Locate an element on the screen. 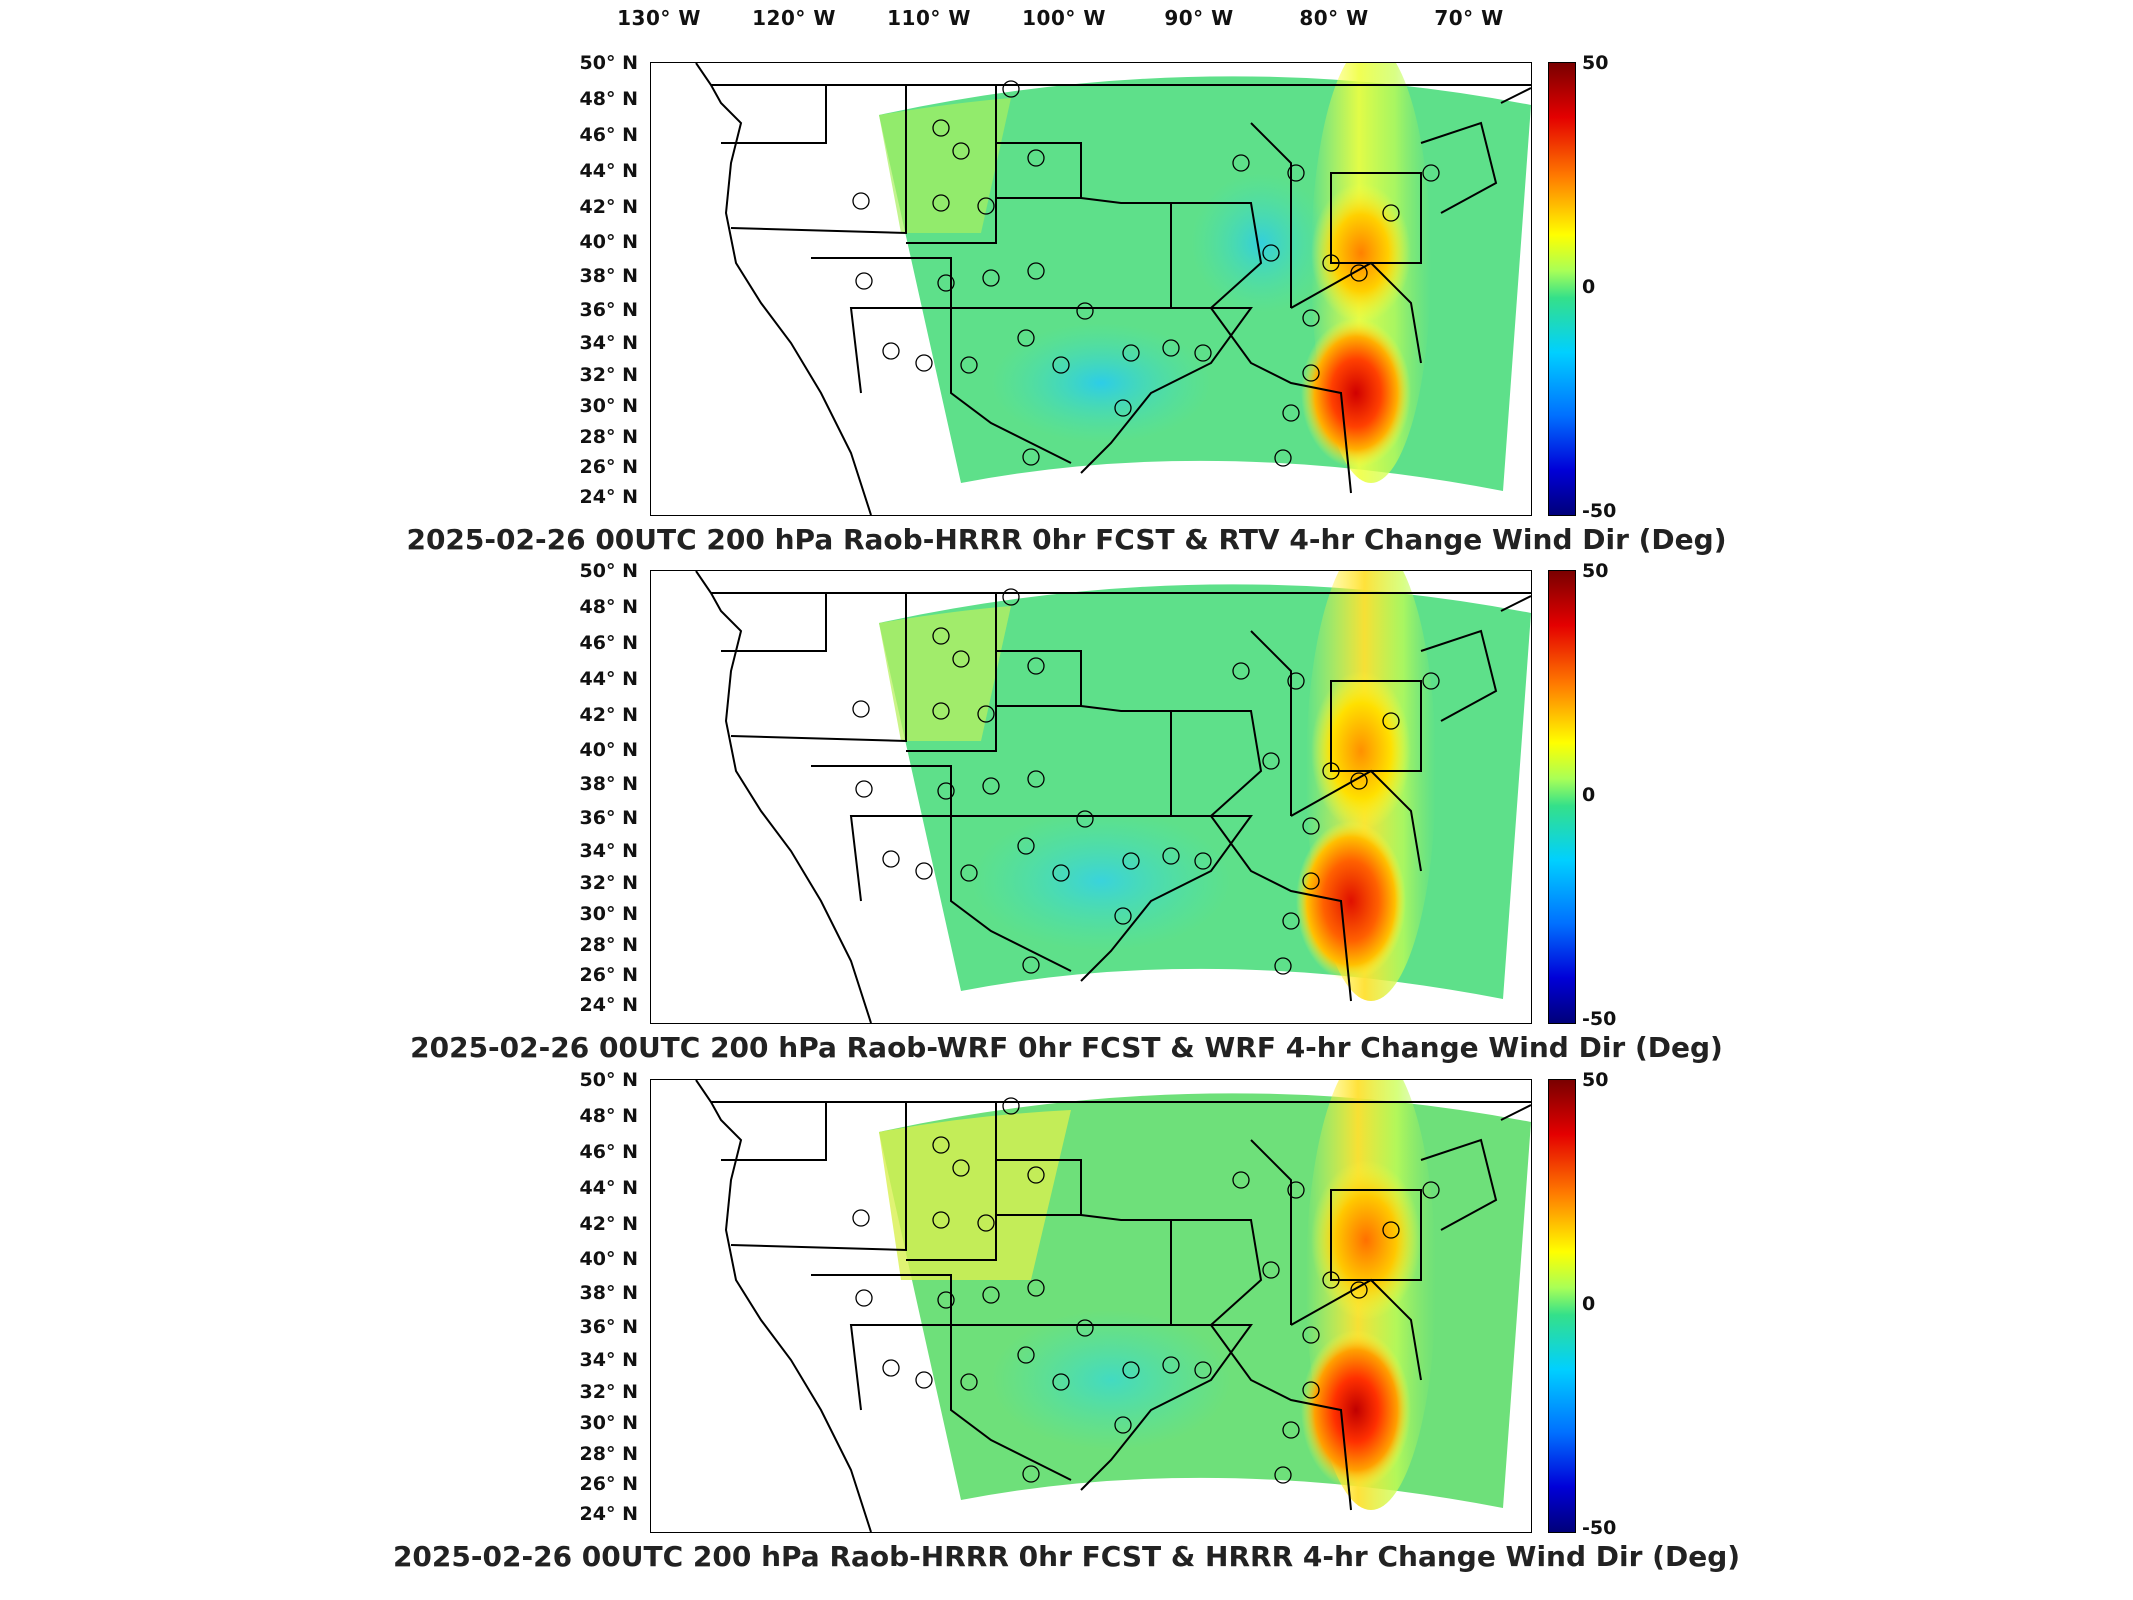 The width and height of the screenshot is (2133, 1600). lon-tick: 120° W is located at coordinates (794, 18).